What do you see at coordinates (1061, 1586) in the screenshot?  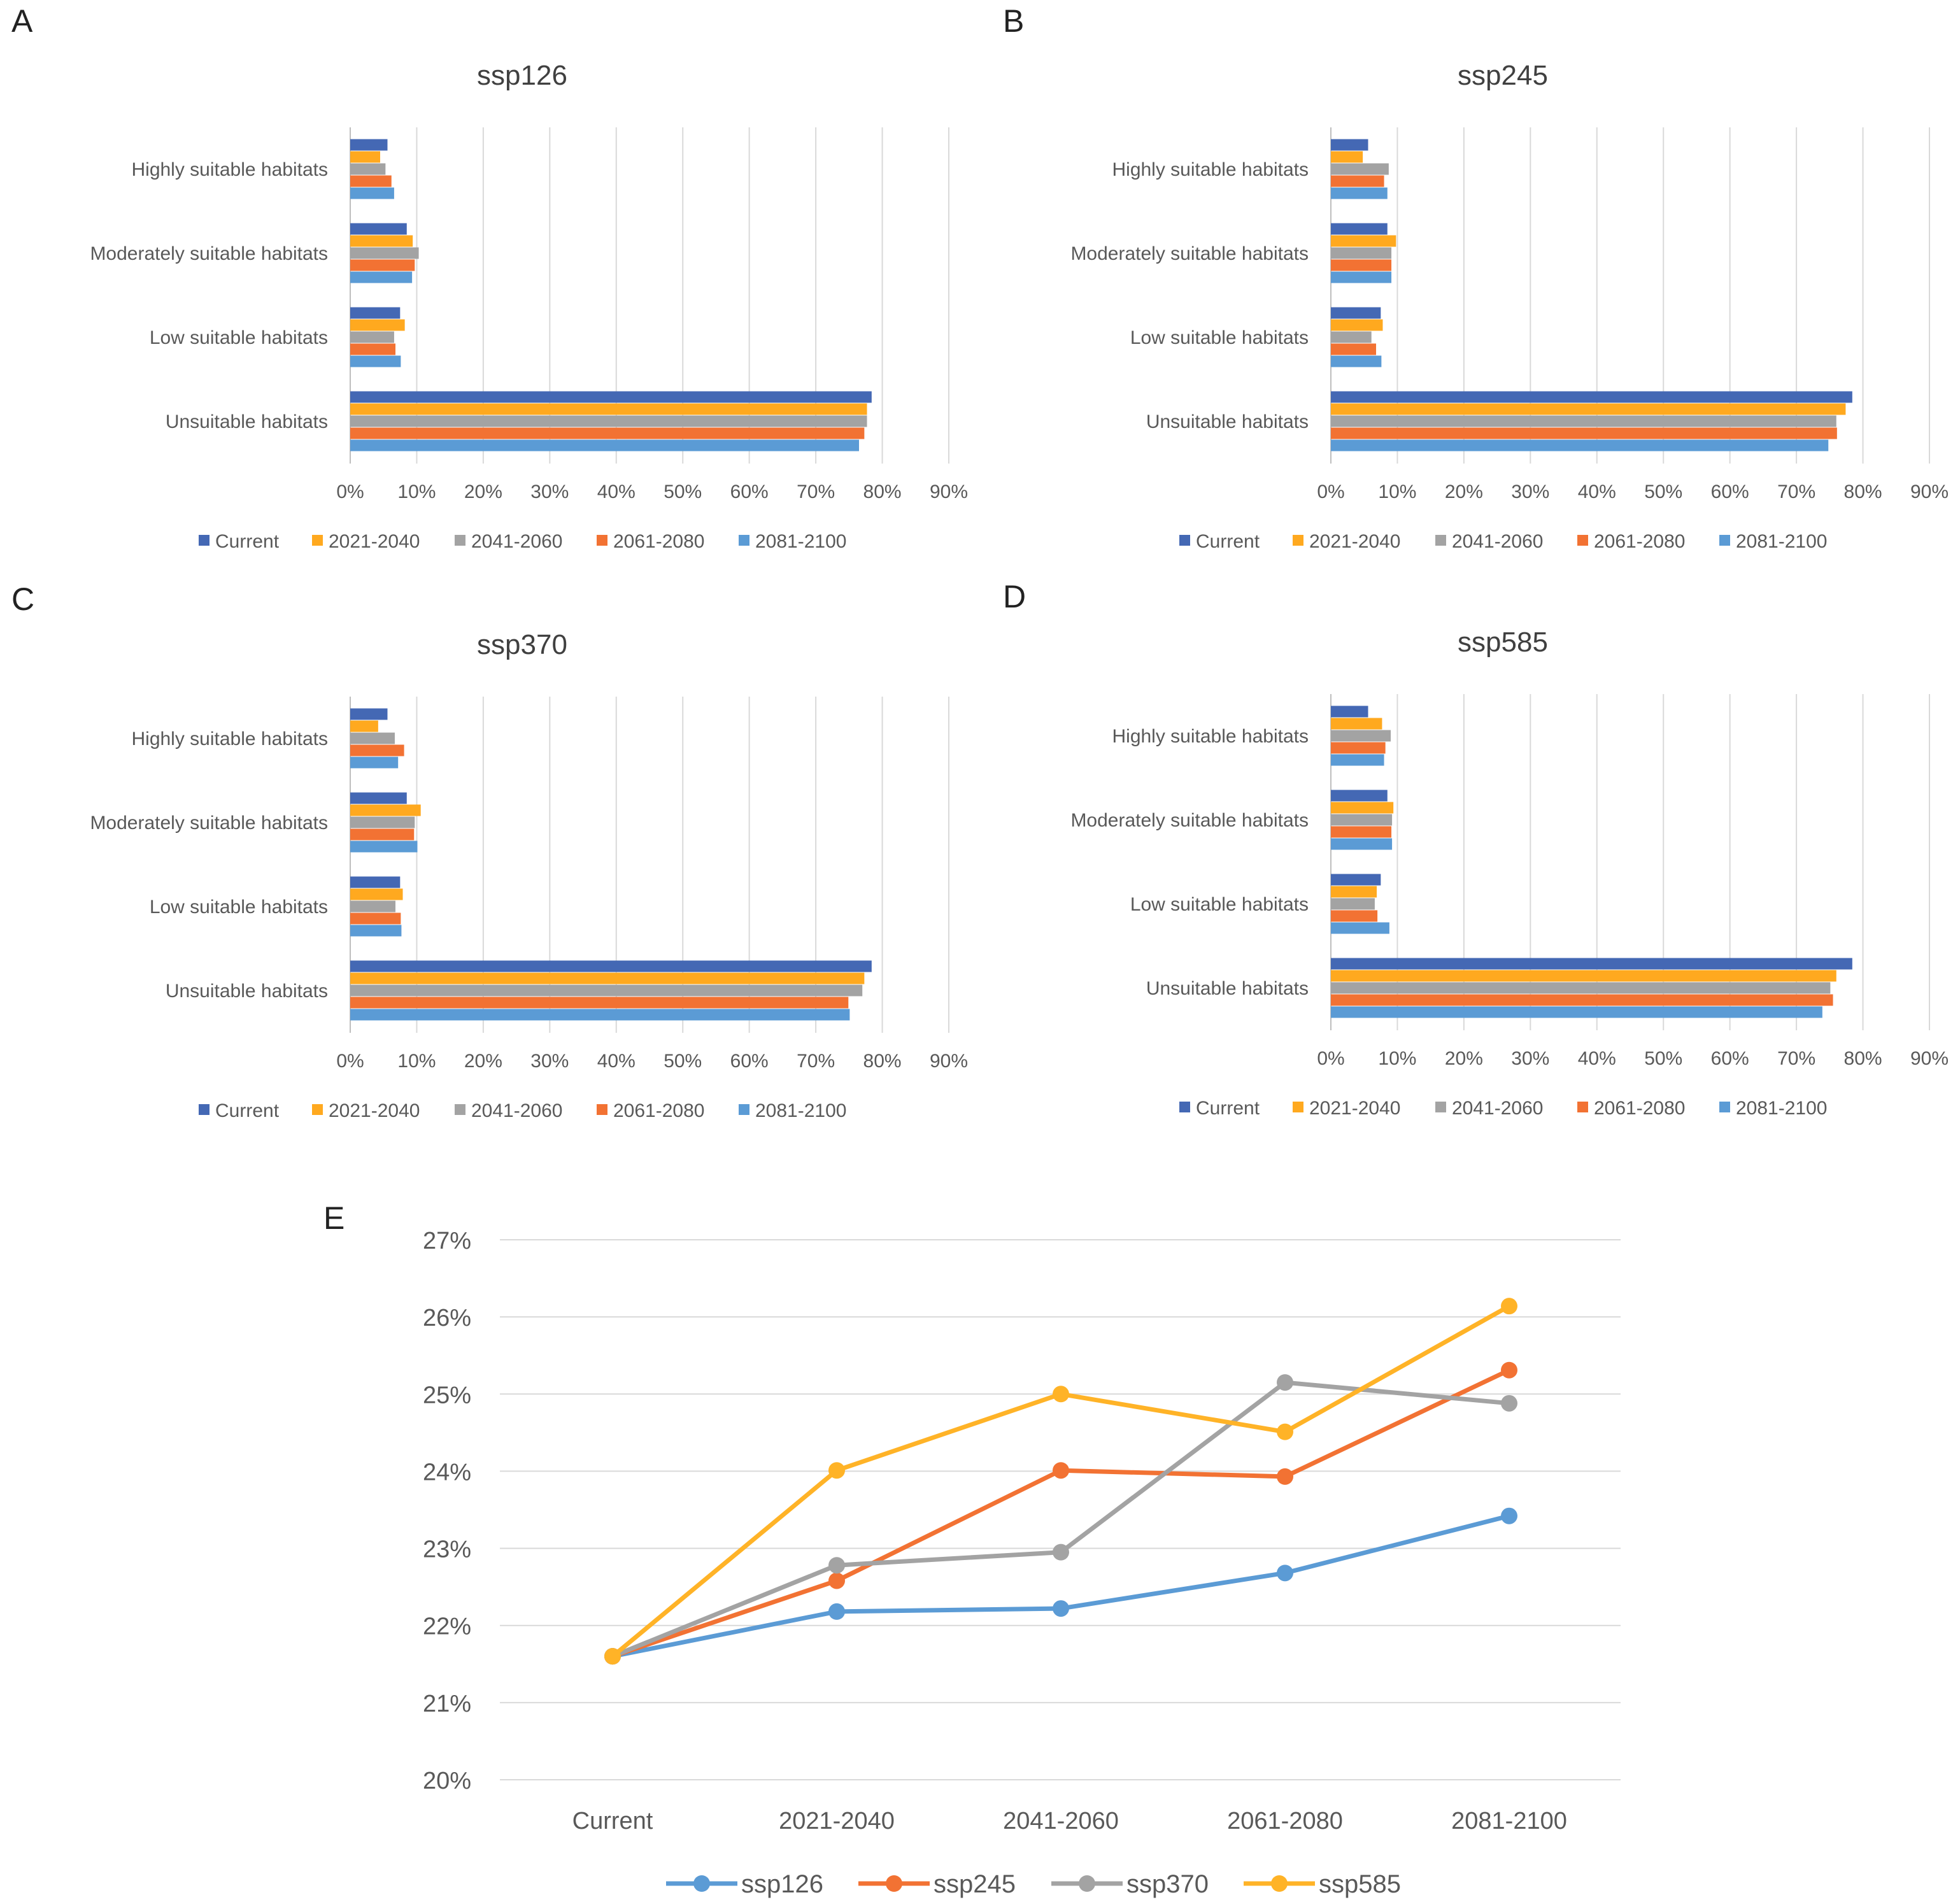 I see `series-line-ssp126` at bounding box center [1061, 1586].